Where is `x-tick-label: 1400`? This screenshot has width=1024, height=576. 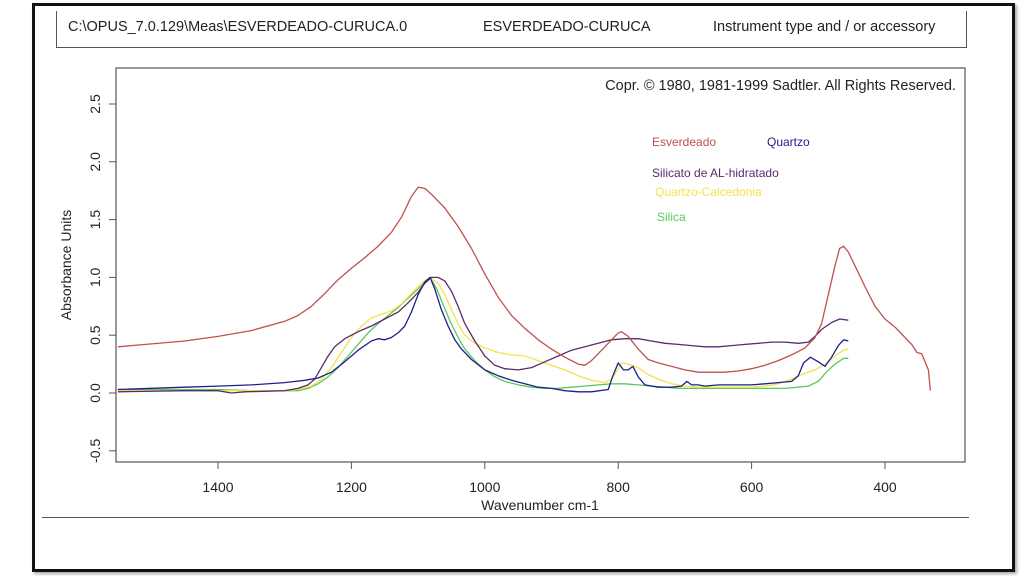 x-tick-label: 1400 is located at coordinates (217, 487).